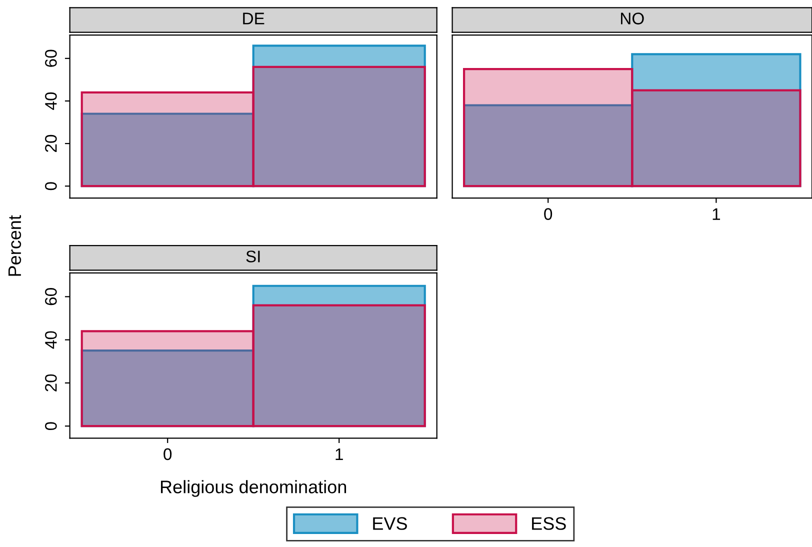 The image size is (812, 547). What do you see at coordinates (15, 245) in the screenshot?
I see `y-axis-title: Percent` at bounding box center [15, 245].